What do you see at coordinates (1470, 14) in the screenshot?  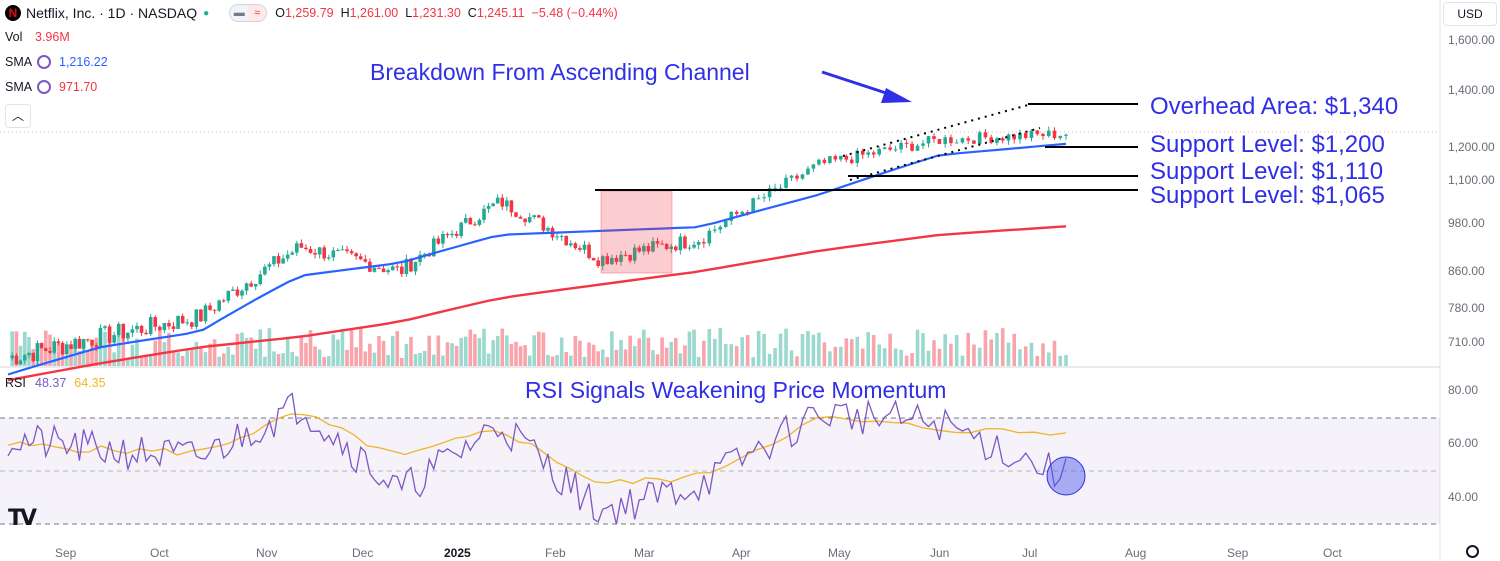 I see `currency-button: USD` at bounding box center [1470, 14].